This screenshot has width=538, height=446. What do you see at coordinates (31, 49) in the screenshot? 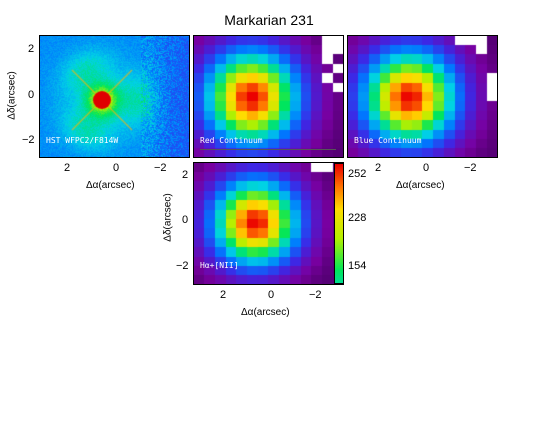
I see `y-tick-1-top: 2` at bounding box center [31, 49].